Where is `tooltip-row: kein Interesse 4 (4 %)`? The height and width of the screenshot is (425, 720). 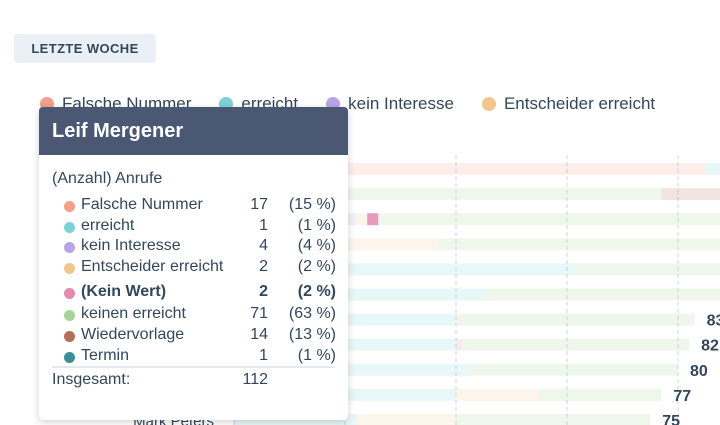 tooltip-row: kein Interesse 4 (4 %) is located at coordinates (193, 247).